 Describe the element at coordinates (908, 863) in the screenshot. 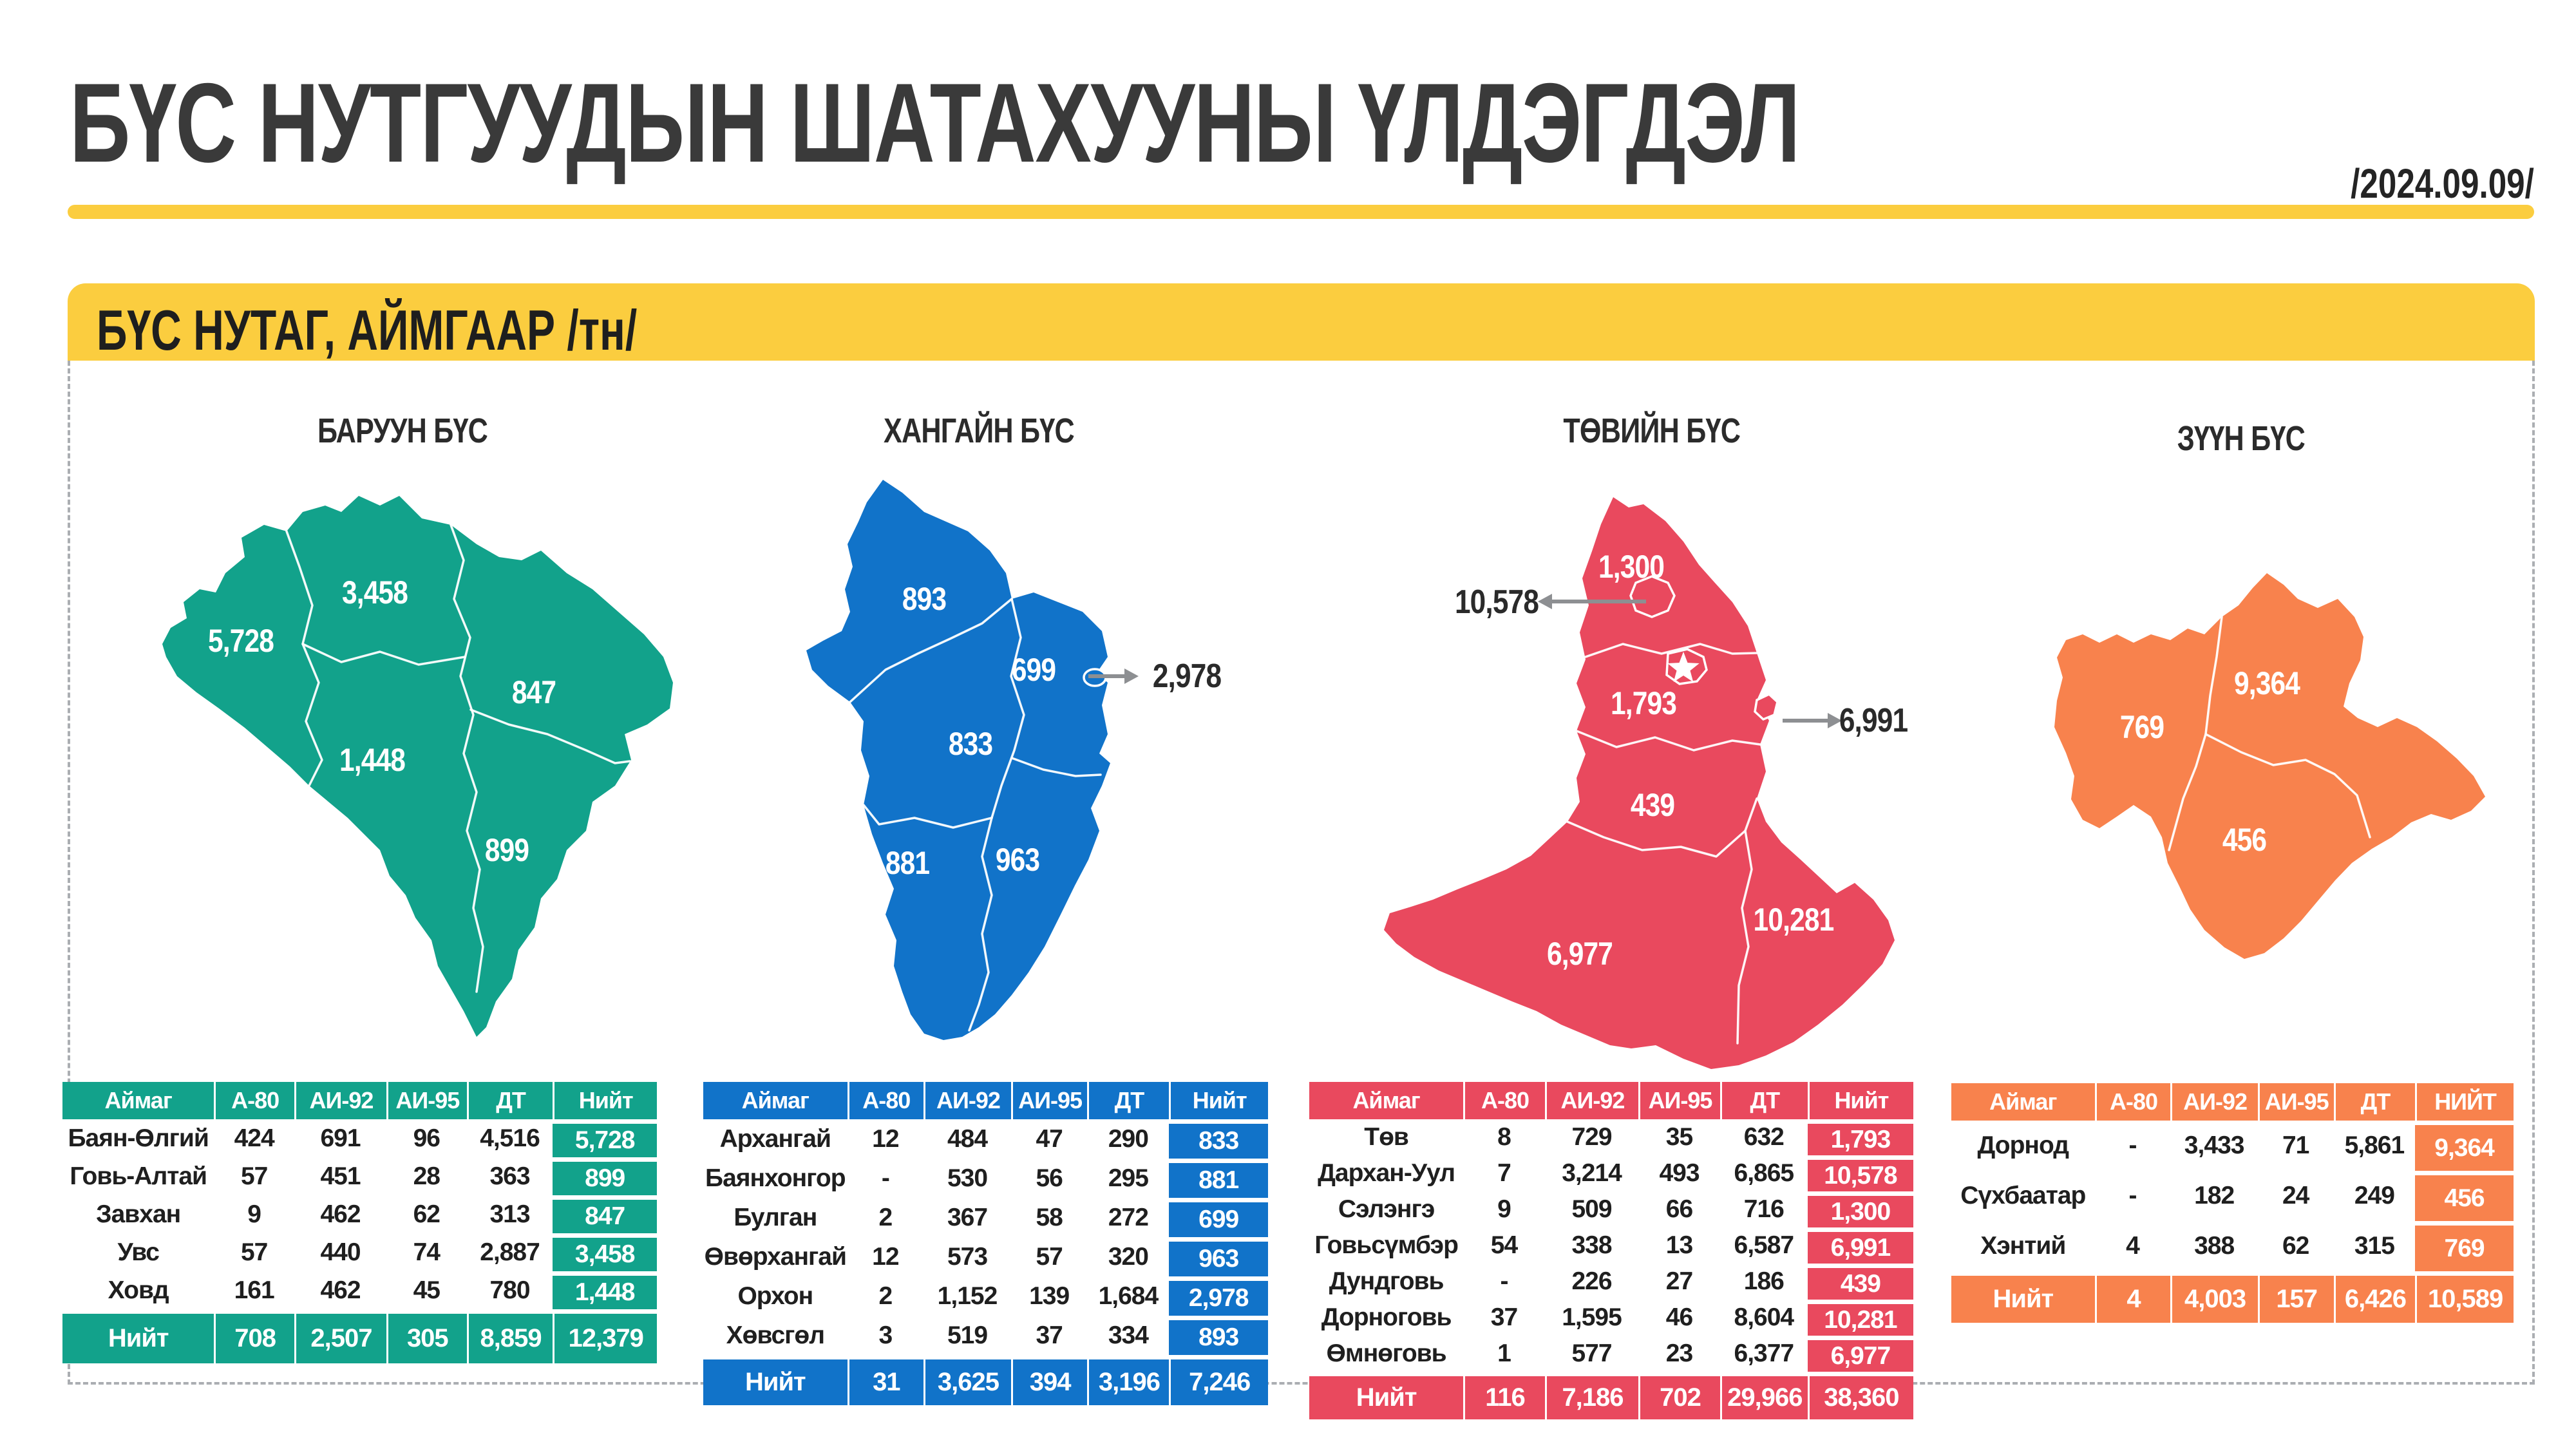

I see `map-value-label: 881` at that location.